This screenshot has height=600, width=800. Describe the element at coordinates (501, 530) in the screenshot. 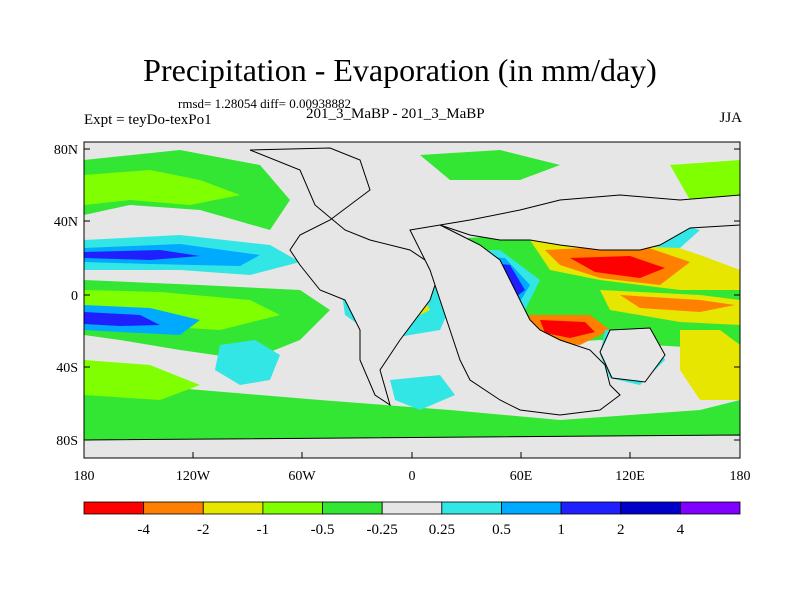

I see `colorbar-label: 0.5` at that location.